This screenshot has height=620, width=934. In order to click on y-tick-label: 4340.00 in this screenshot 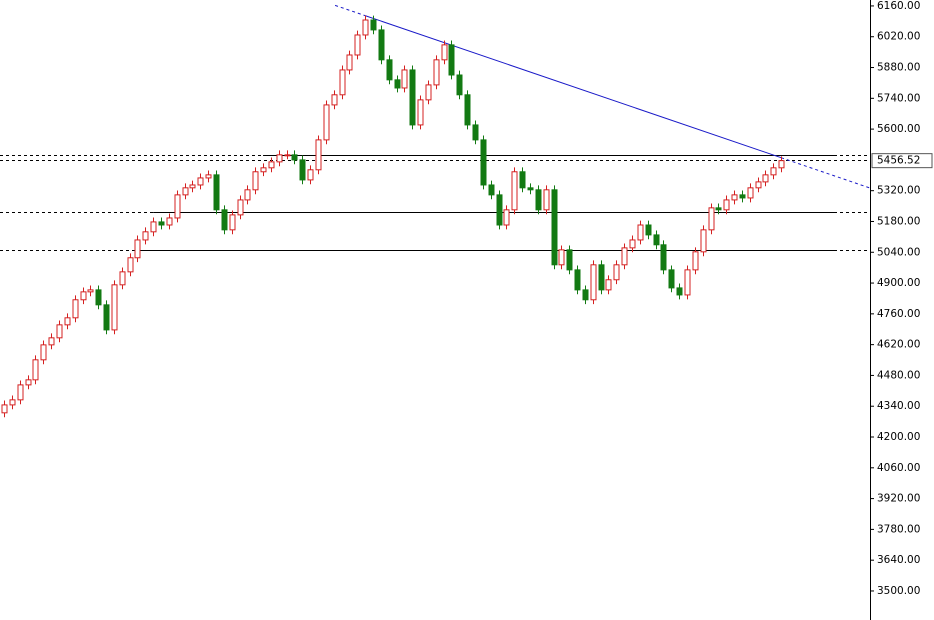, I will do `click(898, 406)`.